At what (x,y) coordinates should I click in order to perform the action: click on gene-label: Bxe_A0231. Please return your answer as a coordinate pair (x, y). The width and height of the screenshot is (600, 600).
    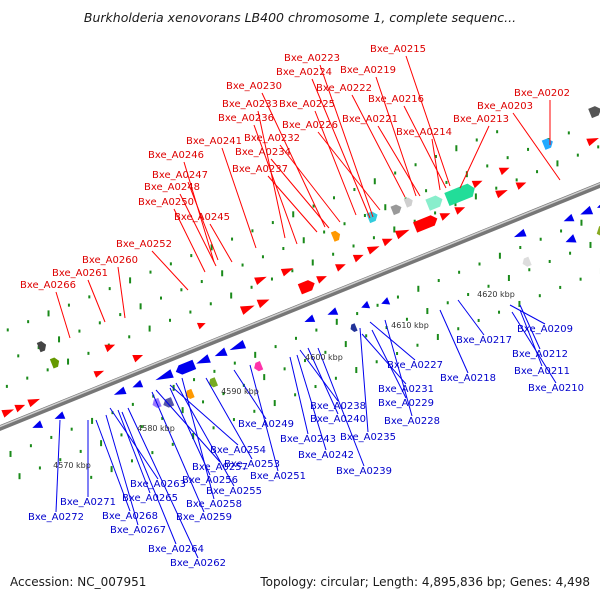
    Looking at the image, I should click on (406, 389).